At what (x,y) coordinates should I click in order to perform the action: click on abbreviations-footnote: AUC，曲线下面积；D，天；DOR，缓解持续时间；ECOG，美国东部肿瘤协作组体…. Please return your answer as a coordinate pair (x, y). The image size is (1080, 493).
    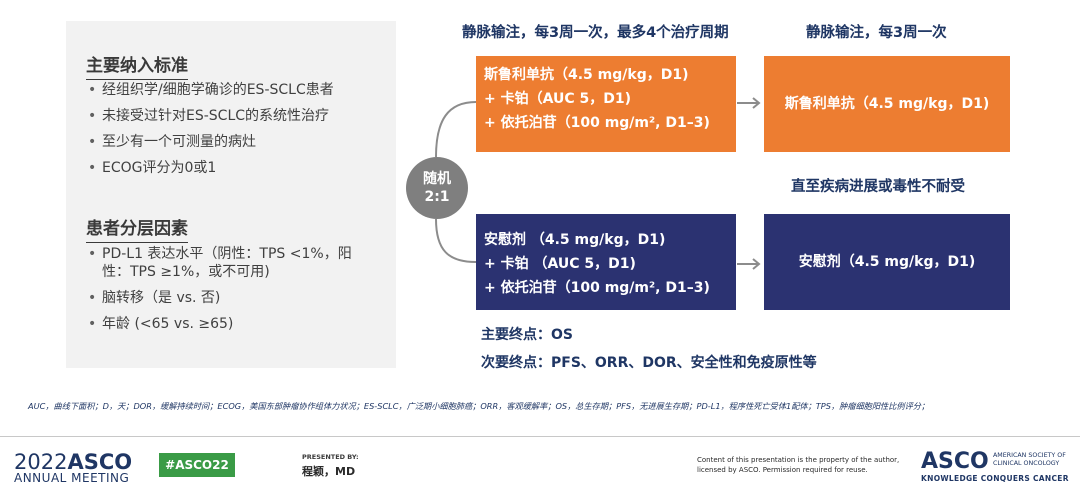
    Looking at the image, I should click on (479, 406).